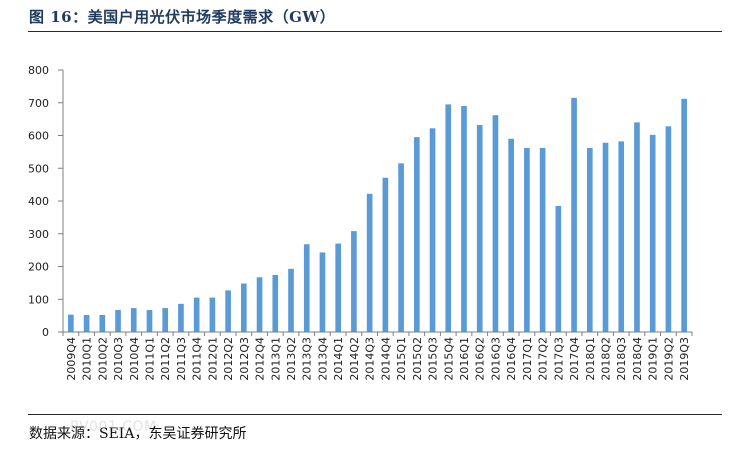 This screenshot has height=457, width=750. What do you see at coordinates (196, 314) in the screenshot?
I see `bar-2011Q4` at bounding box center [196, 314].